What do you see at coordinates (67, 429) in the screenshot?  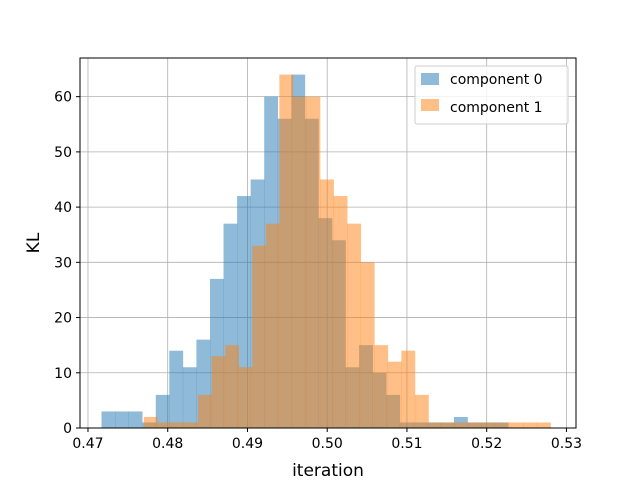 I see `y-tick-label-0: 0` at bounding box center [67, 429].